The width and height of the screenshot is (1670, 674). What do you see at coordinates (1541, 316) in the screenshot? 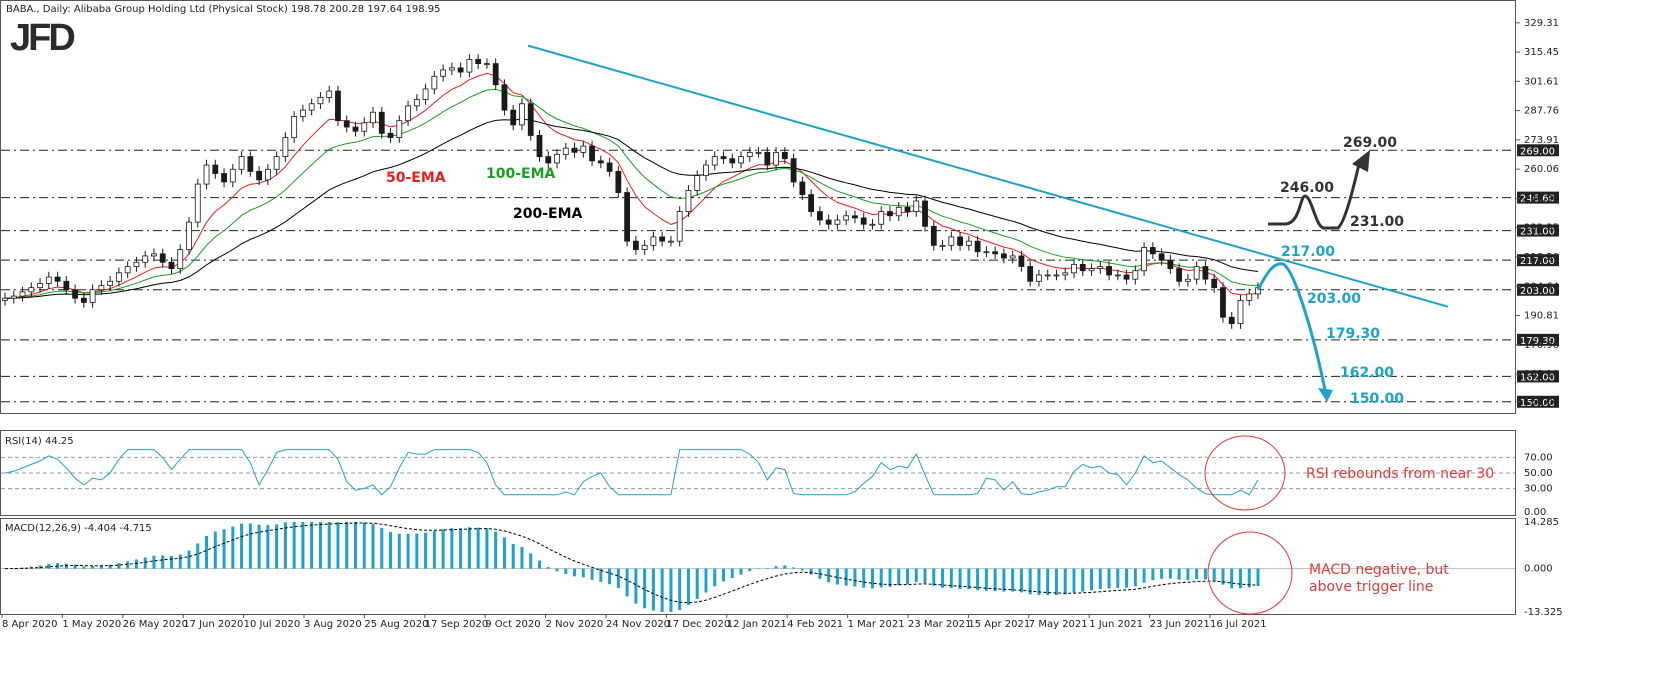
I see `price-tick-label: 190.81` at bounding box center [1541, 316].